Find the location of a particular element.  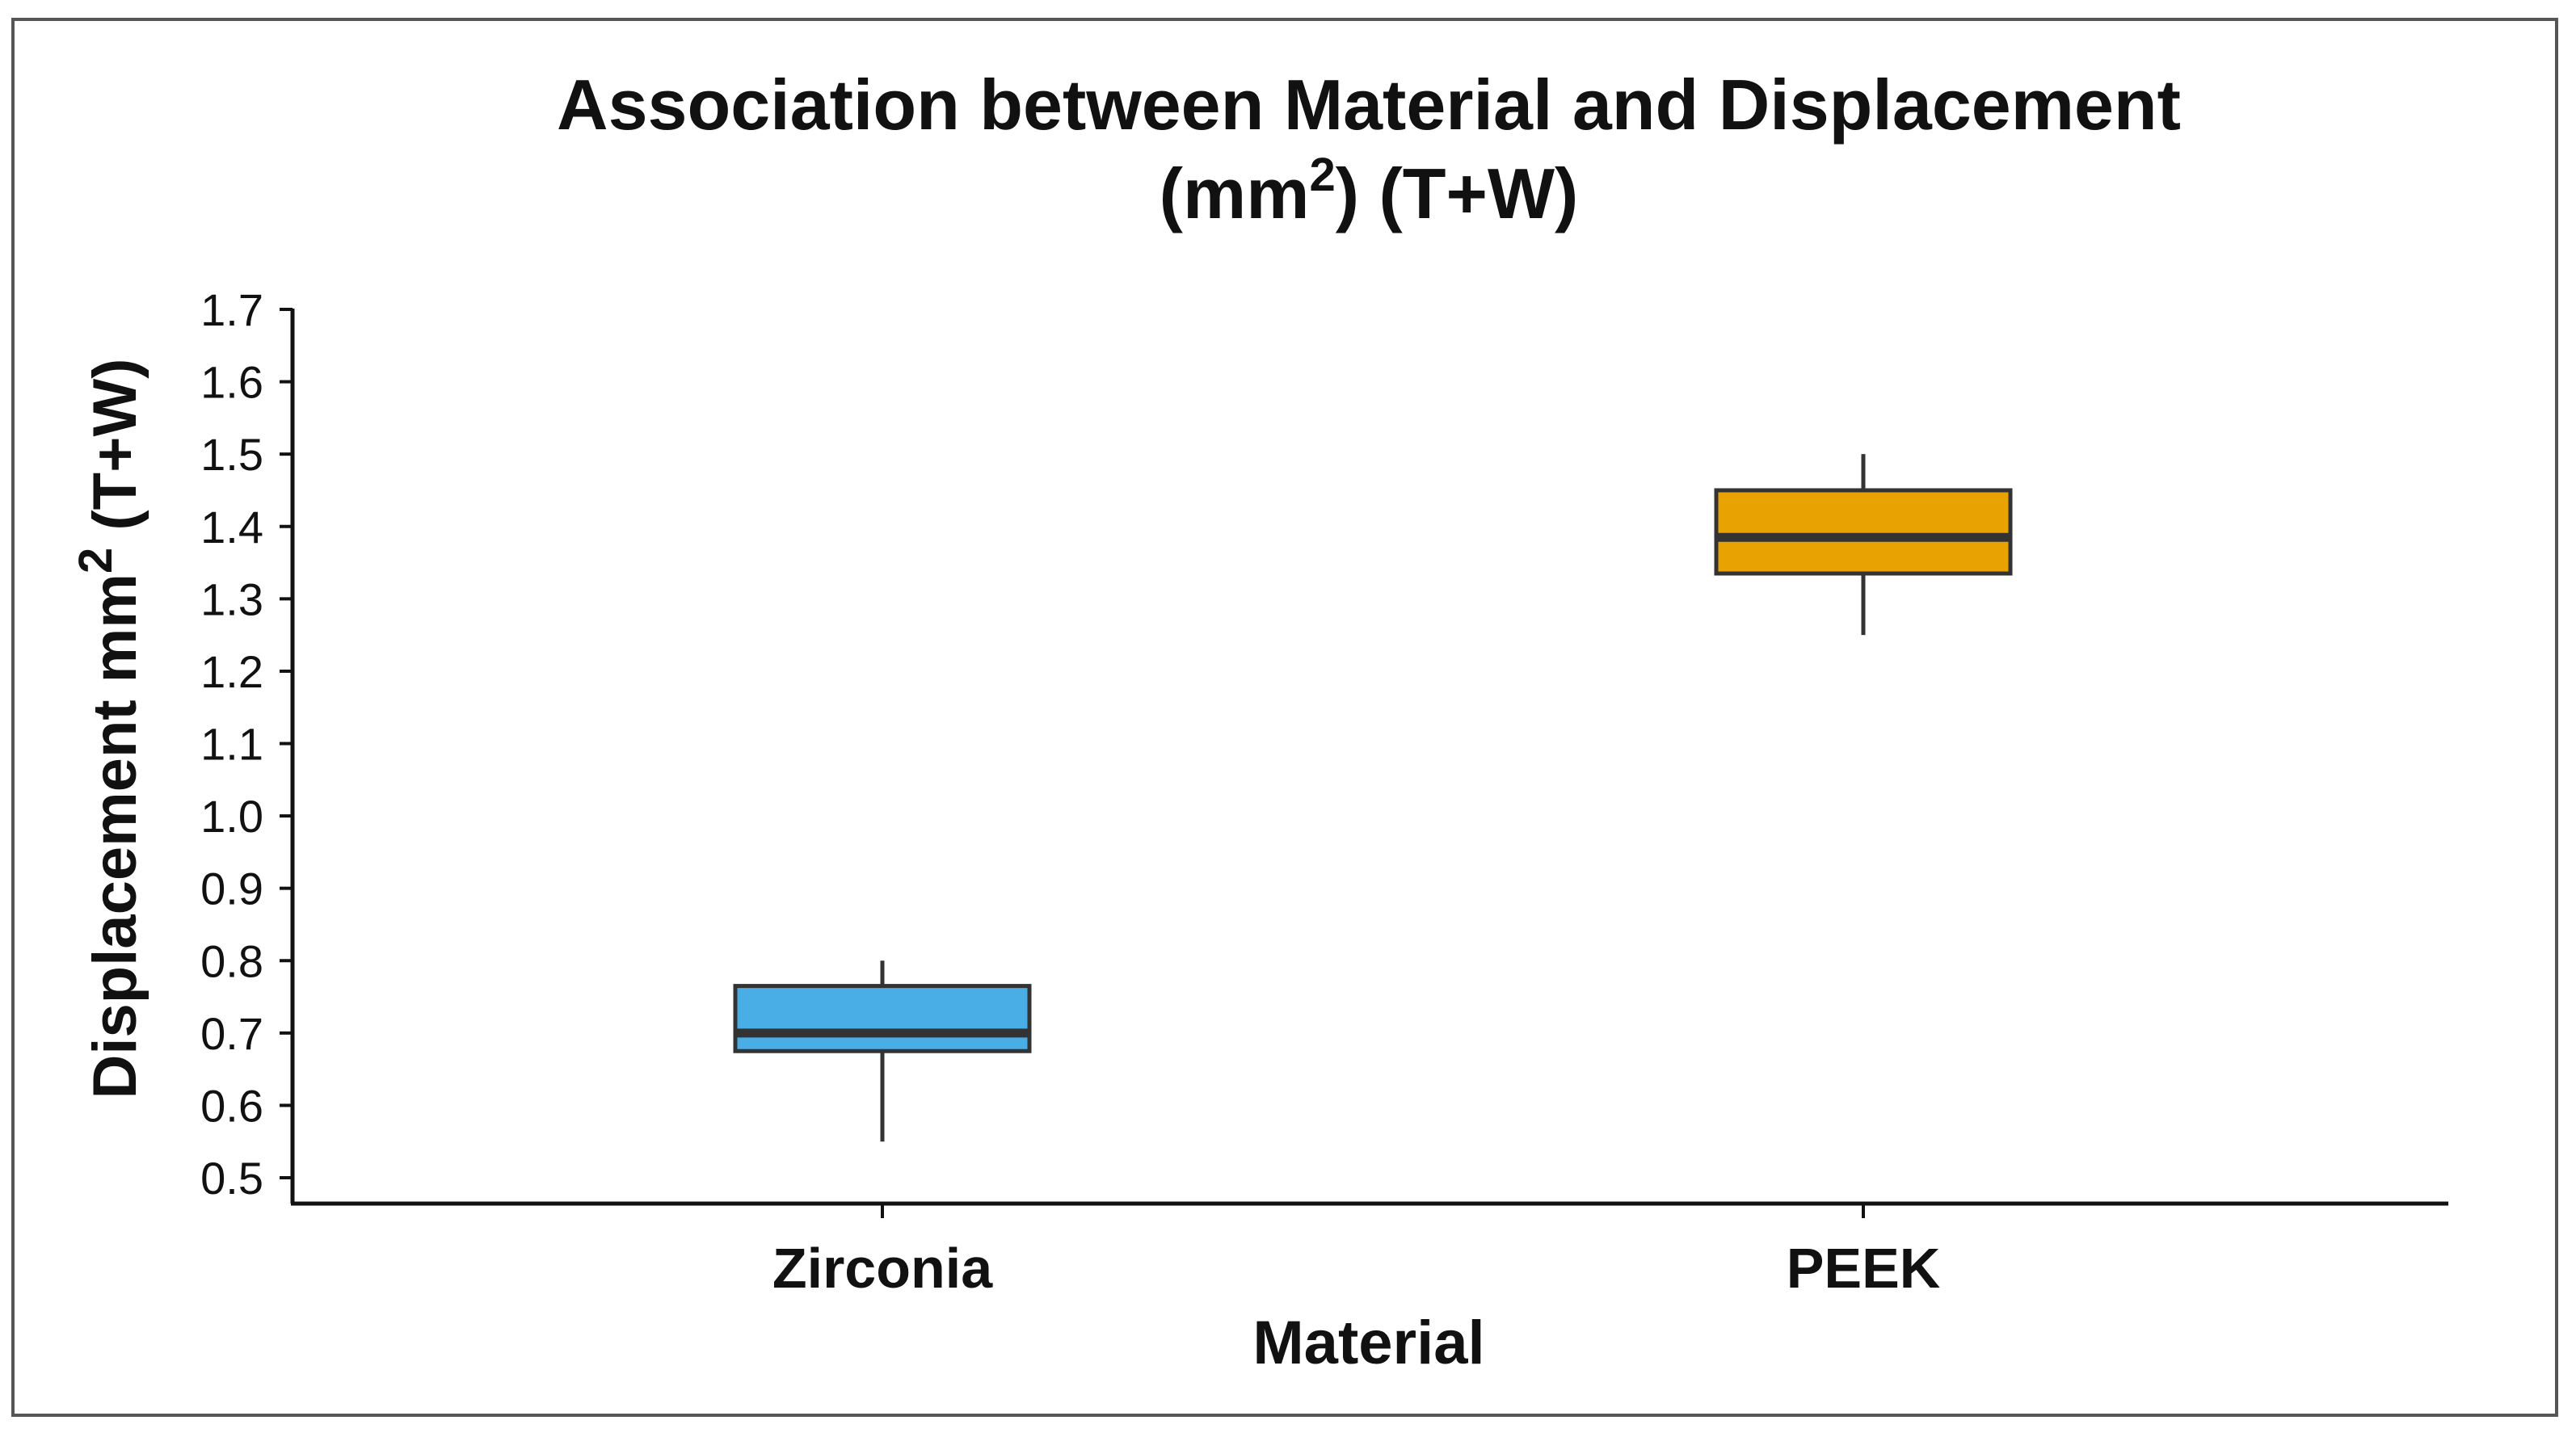

y-tick-label: 1.6 is located at coordinates (231, 382).